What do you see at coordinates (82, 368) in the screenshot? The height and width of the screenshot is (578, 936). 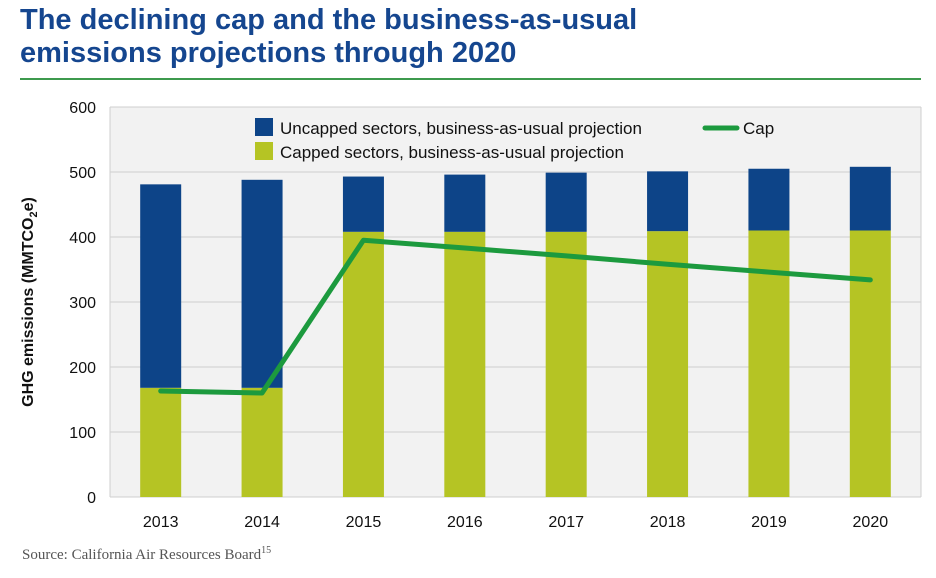 I see `y-tick-label-200: 200` at bounding box center [82, 368].